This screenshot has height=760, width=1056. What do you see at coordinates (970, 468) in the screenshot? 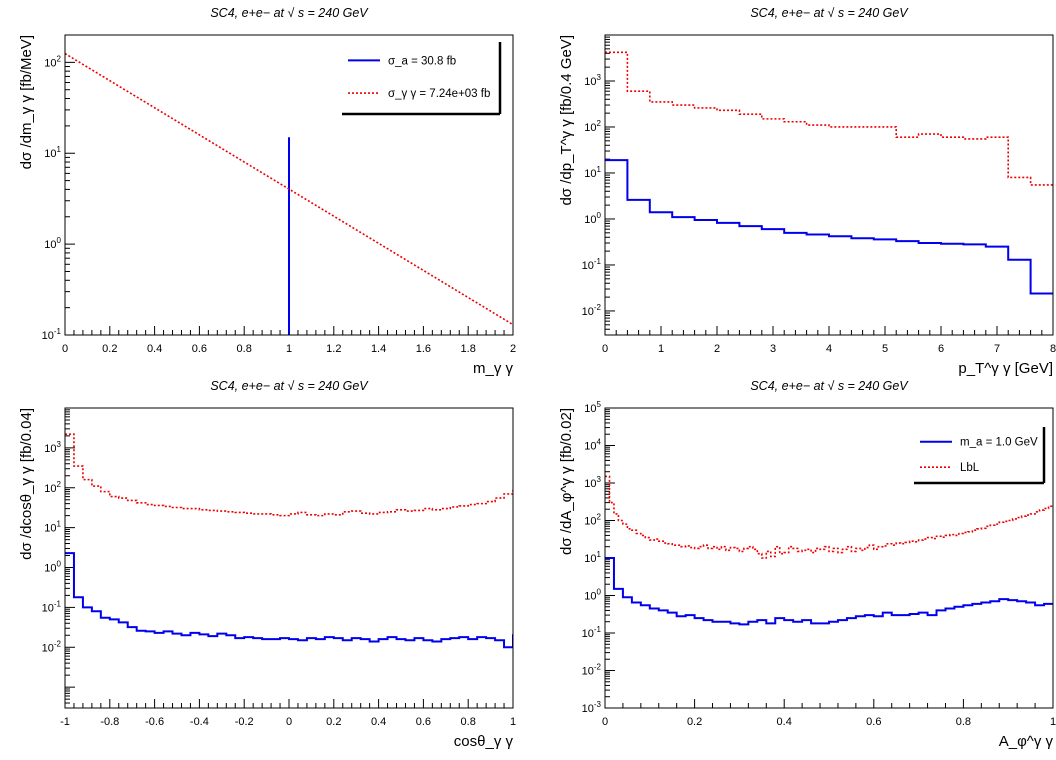
I see `legend-entry-label: LbL` at bounding box center [970, 468].